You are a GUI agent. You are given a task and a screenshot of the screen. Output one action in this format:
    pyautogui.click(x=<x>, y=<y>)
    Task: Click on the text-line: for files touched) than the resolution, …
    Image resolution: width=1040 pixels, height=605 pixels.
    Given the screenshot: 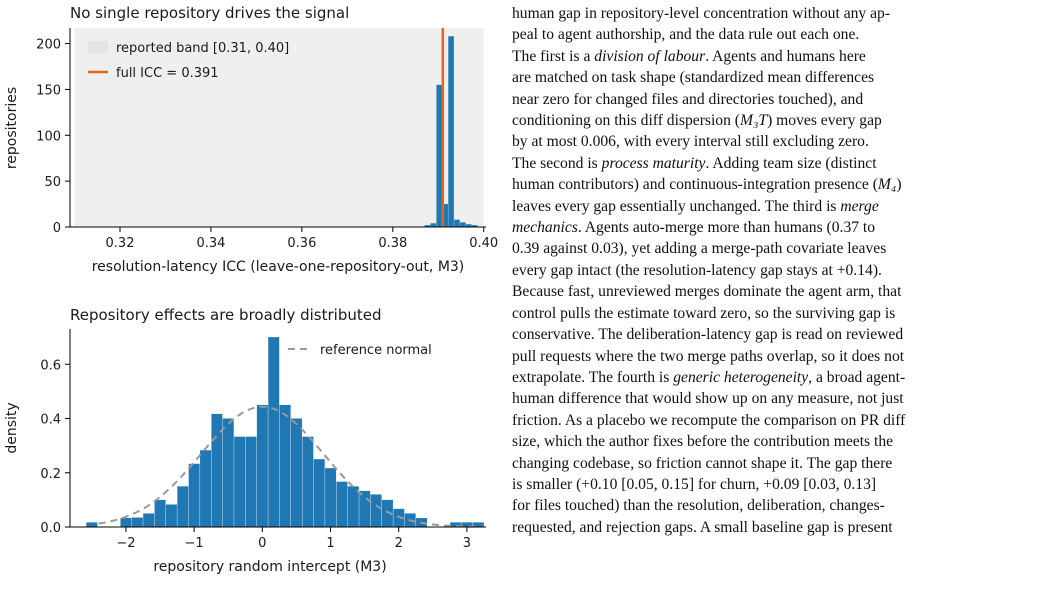 What is the action you would take?
    pyautogui.click(x=698, y=506)
    